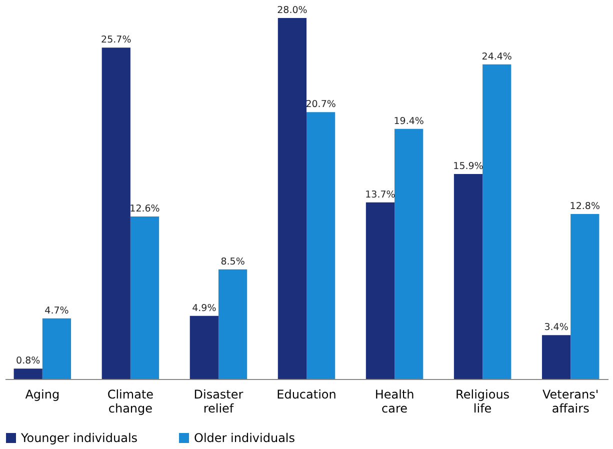 Image resolution: width=613 pixels, height=449 pixels. Describe the element at coordinates (219, 402) in the screenshot. I see `x-tick-label: Disaster relief` at that location.